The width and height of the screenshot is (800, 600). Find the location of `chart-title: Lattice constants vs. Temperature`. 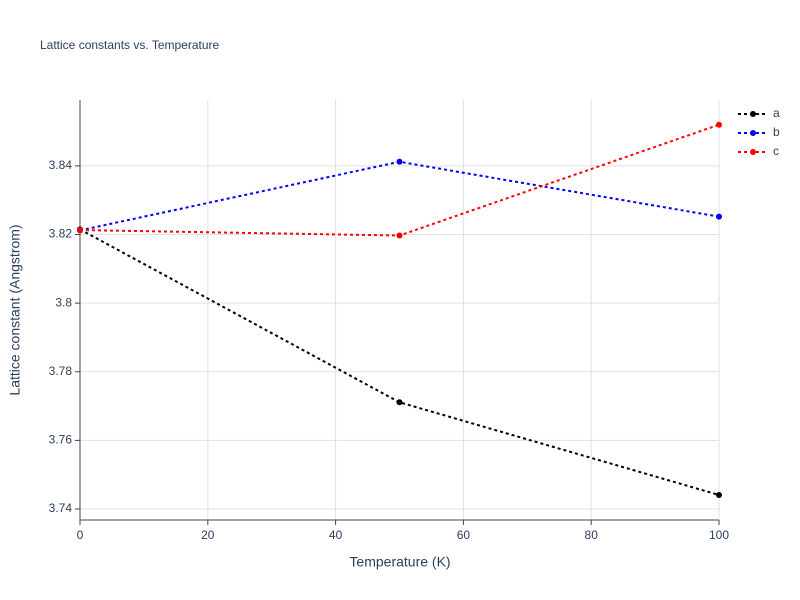

chart-title: Lattice constants vs. Temperature is located at coordinates (130, 45).